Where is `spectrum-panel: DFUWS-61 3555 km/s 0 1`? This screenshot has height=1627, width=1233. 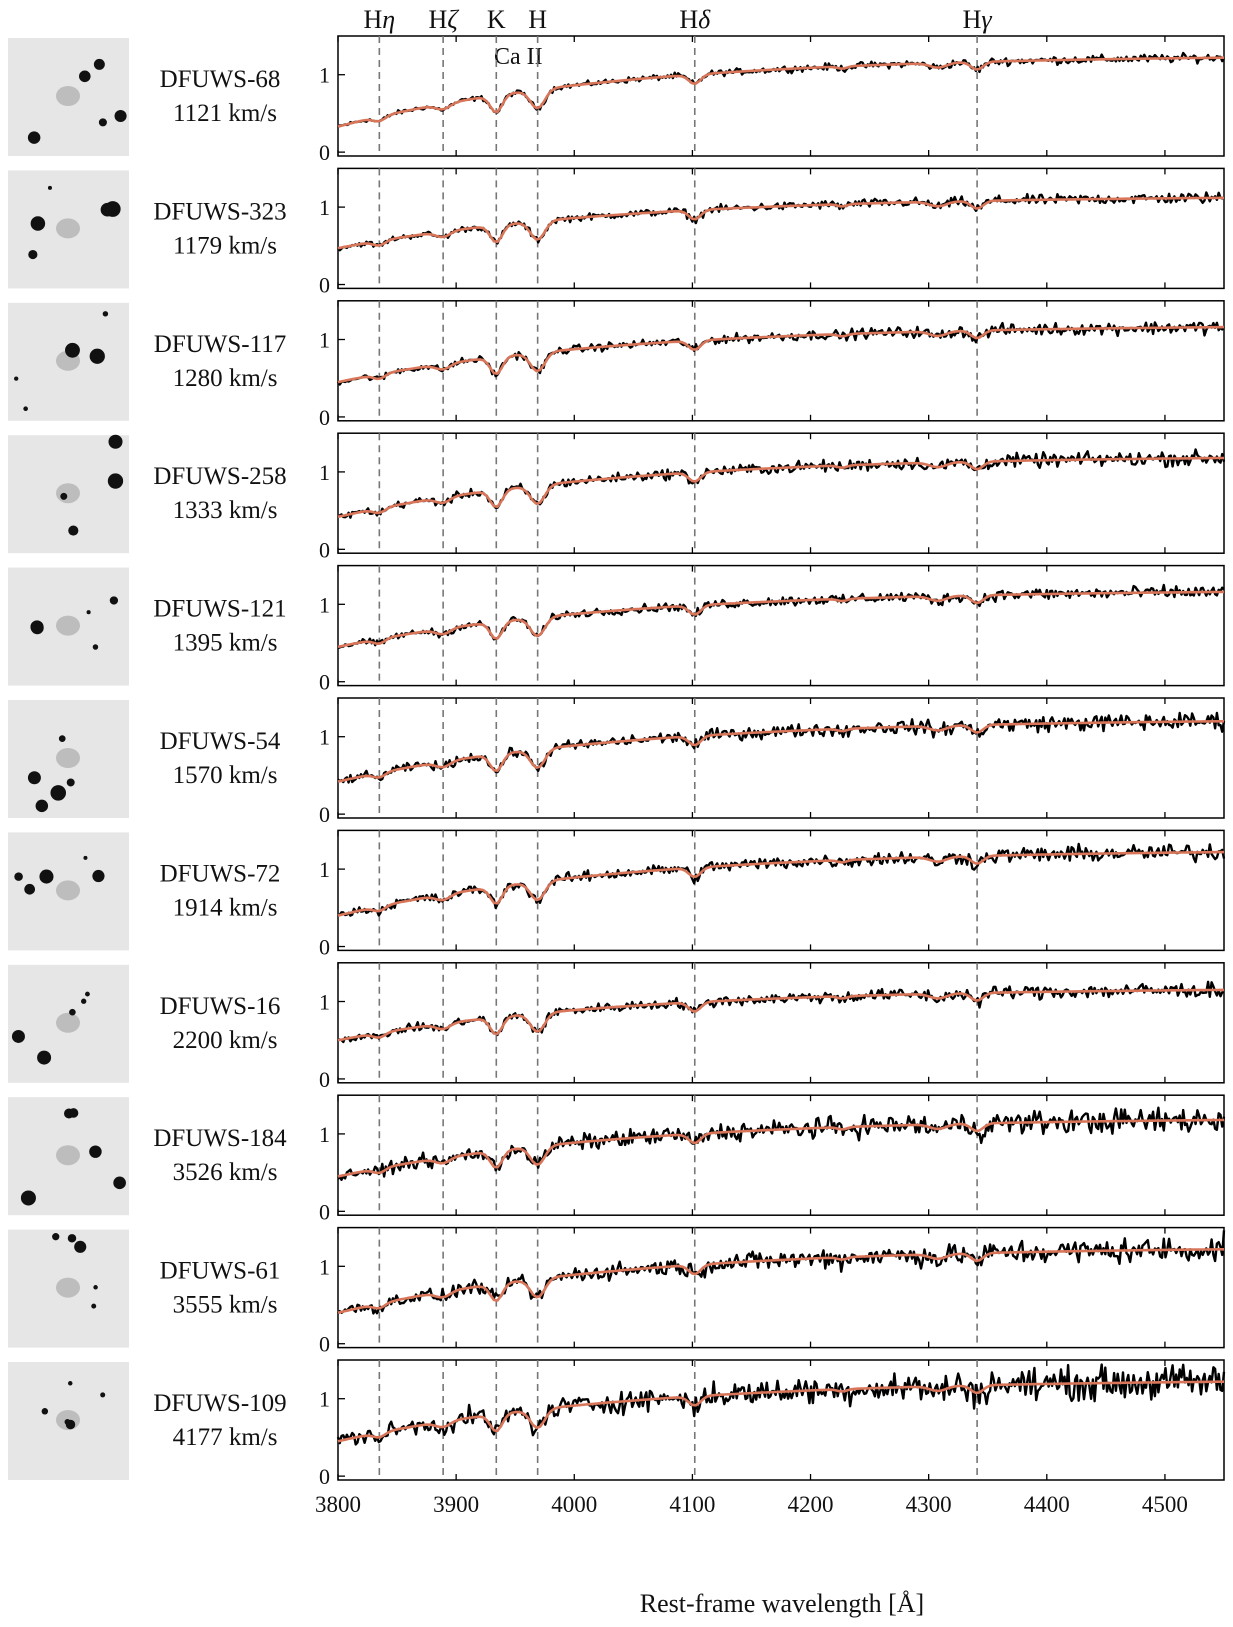
spectrum-panel: DFUWS-61 3555 km/s 0 1 is located at coordinates (617, 1291).